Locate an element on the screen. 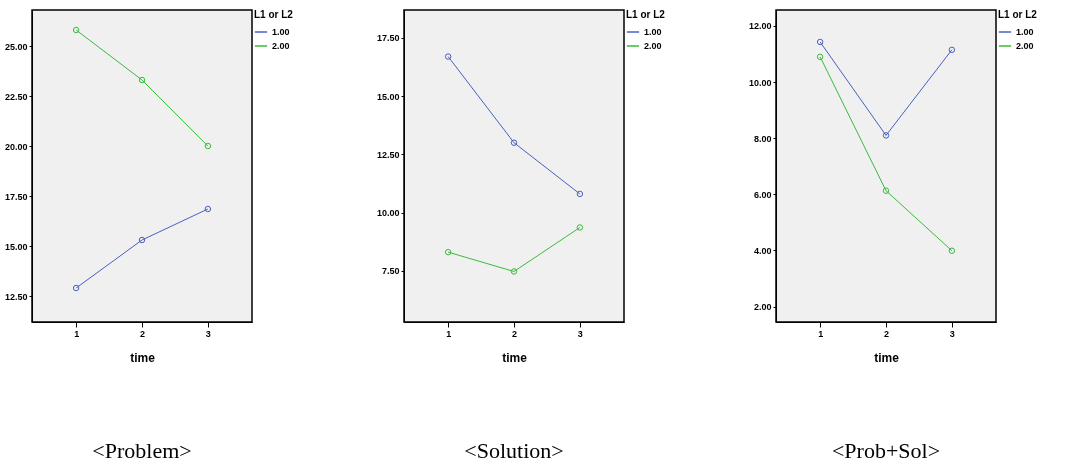 The height and width of the screenshot is (466, 1068). y-tick-label: 6.00 is located at coordinates (762, 194).